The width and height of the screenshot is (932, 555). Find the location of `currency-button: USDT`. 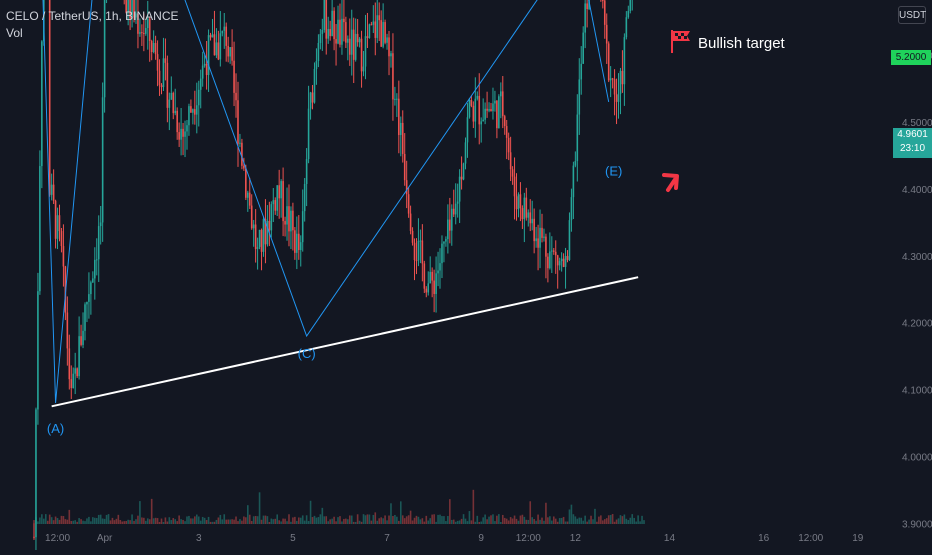

currency-button: USDT is located at coordinates (912, 15).